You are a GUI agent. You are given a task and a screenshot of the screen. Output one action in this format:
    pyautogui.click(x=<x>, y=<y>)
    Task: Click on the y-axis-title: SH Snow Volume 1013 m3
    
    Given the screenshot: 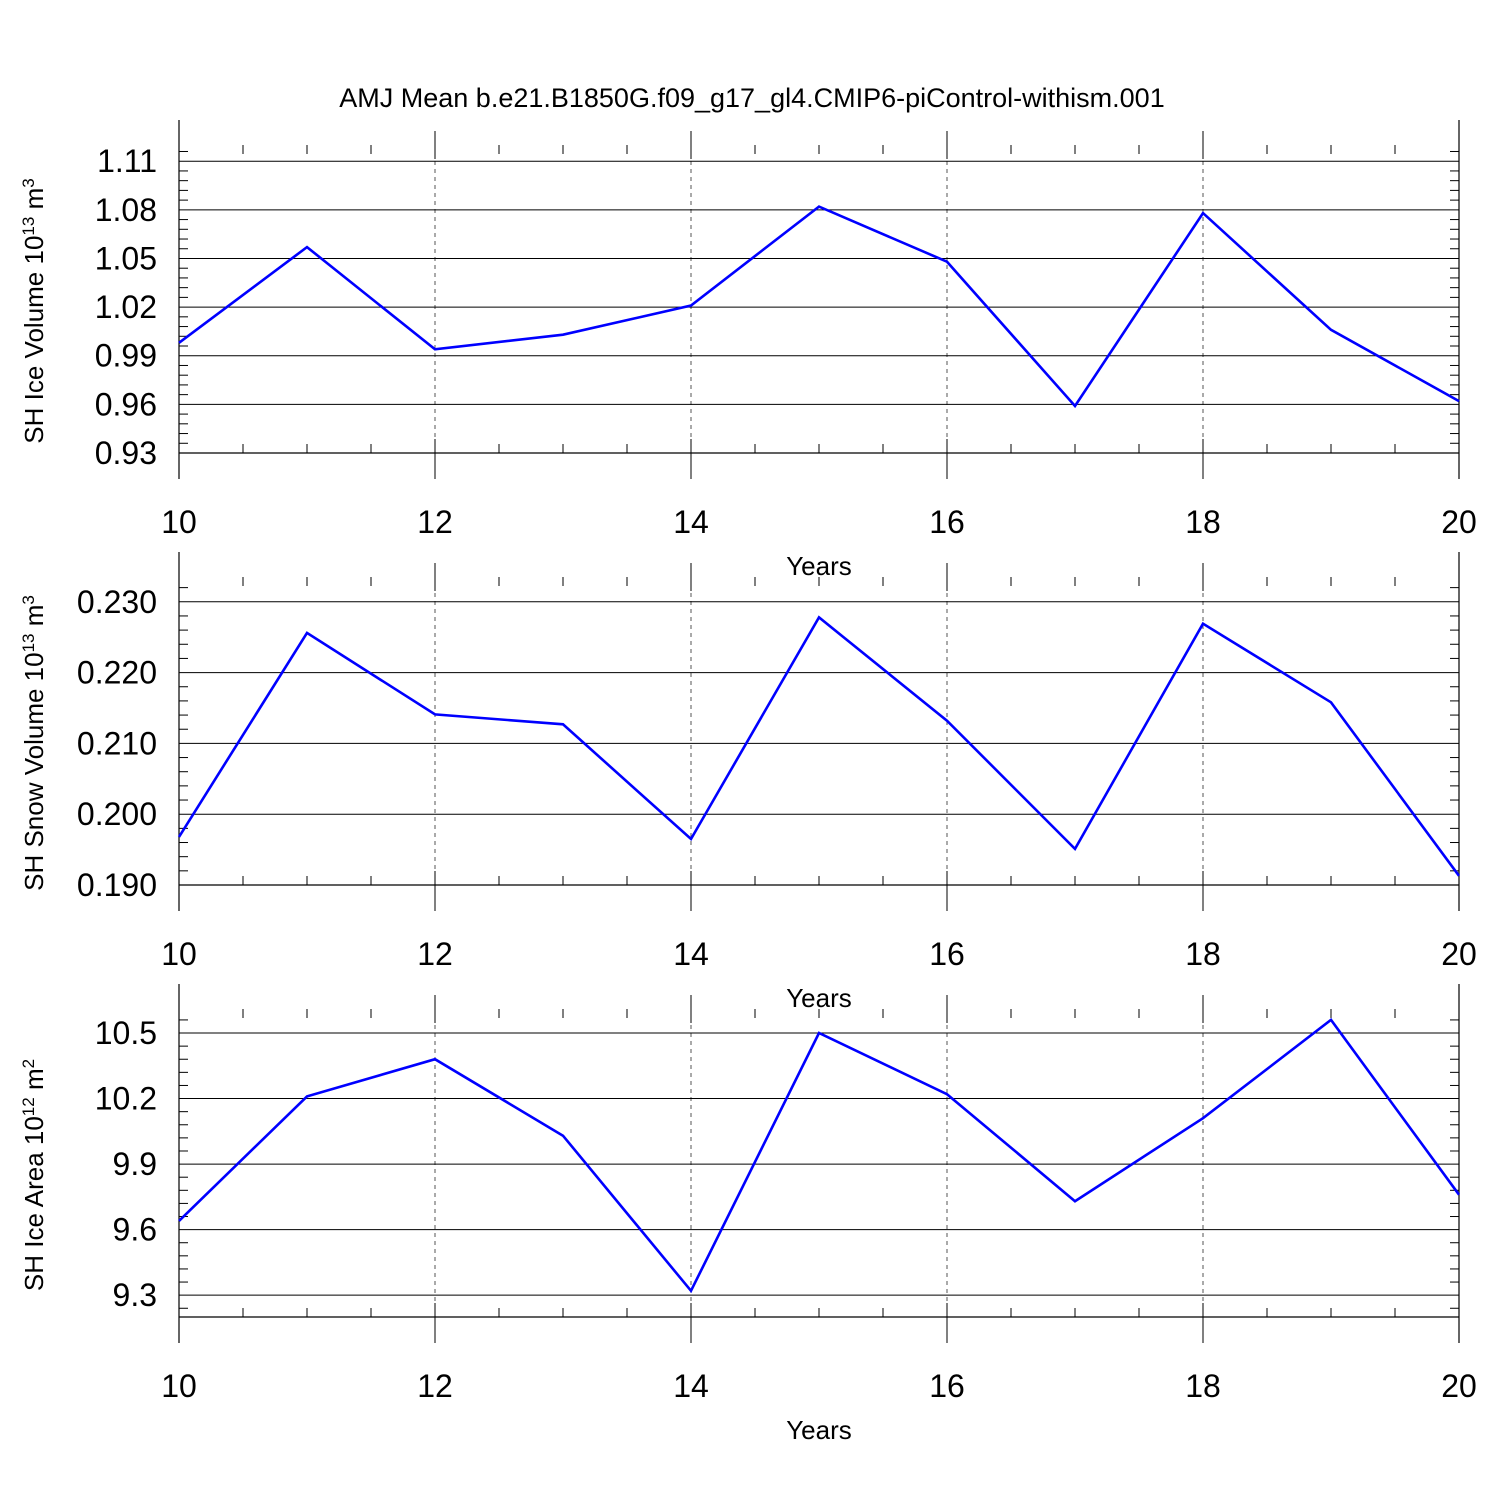 What is the action you would take?
    pyautogui.click(x=34, y=743)
    